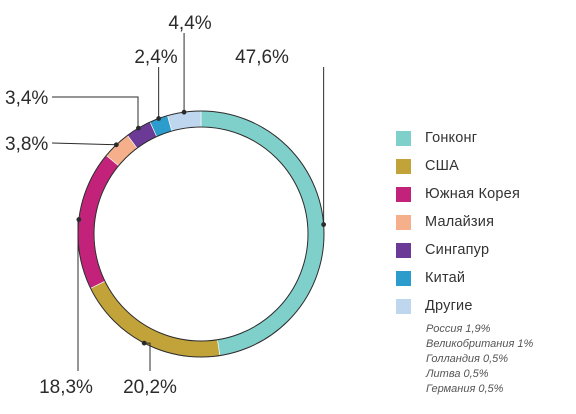  Describe the element at coordinates (98, 222) in the screenshot. I see `slice-южная-корея` at that location.